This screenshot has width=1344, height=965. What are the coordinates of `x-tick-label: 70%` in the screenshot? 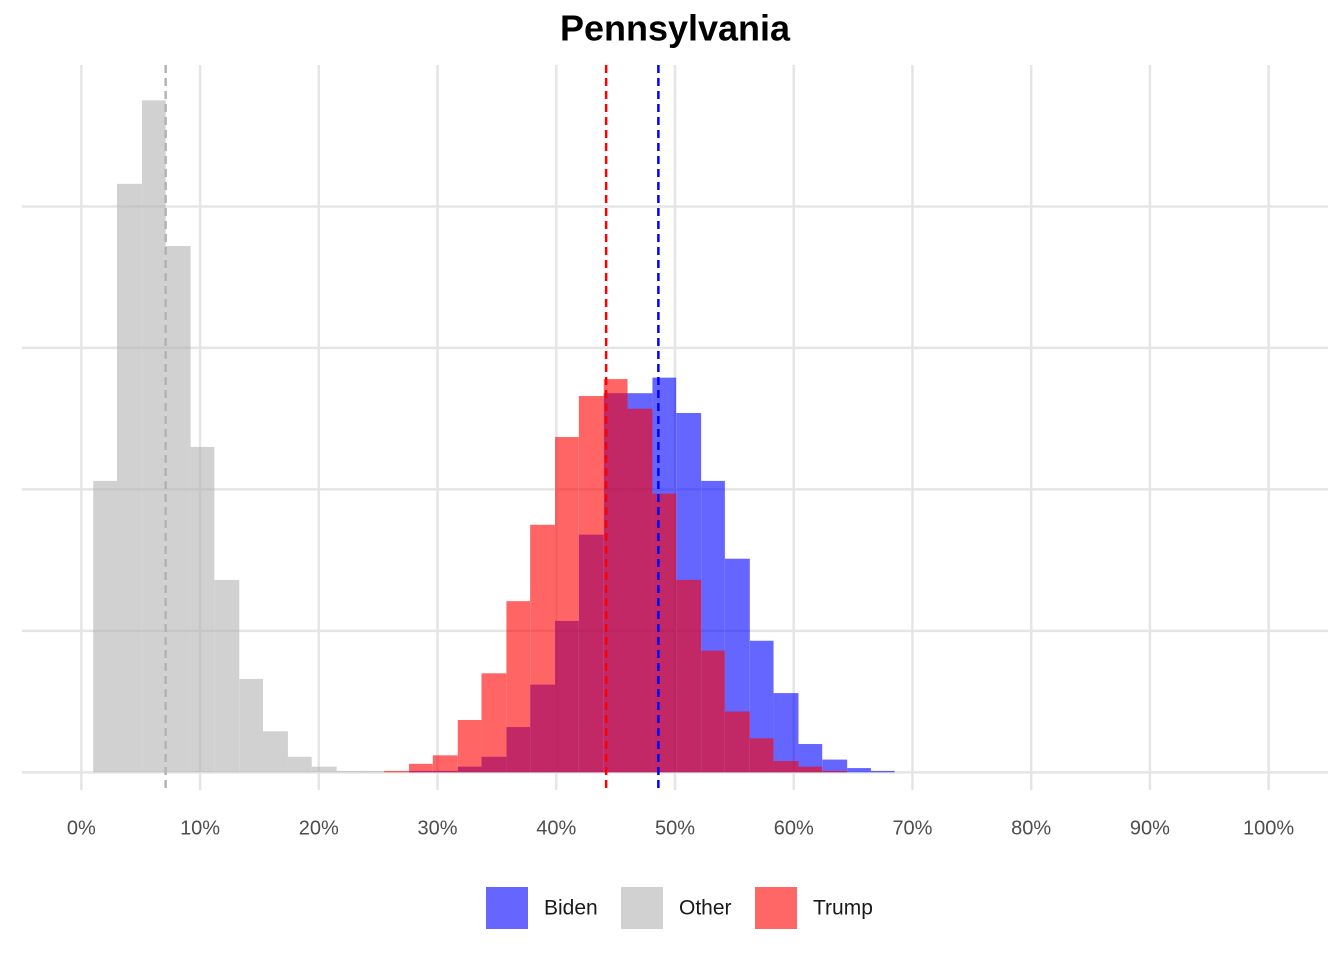 It's located at (912, 828).